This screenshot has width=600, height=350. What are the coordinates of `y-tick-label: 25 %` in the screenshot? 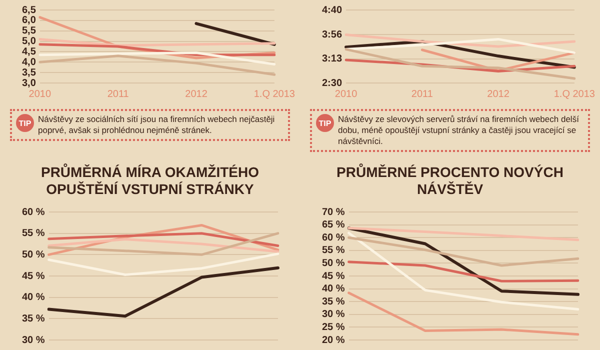 It's located at (333, 327).